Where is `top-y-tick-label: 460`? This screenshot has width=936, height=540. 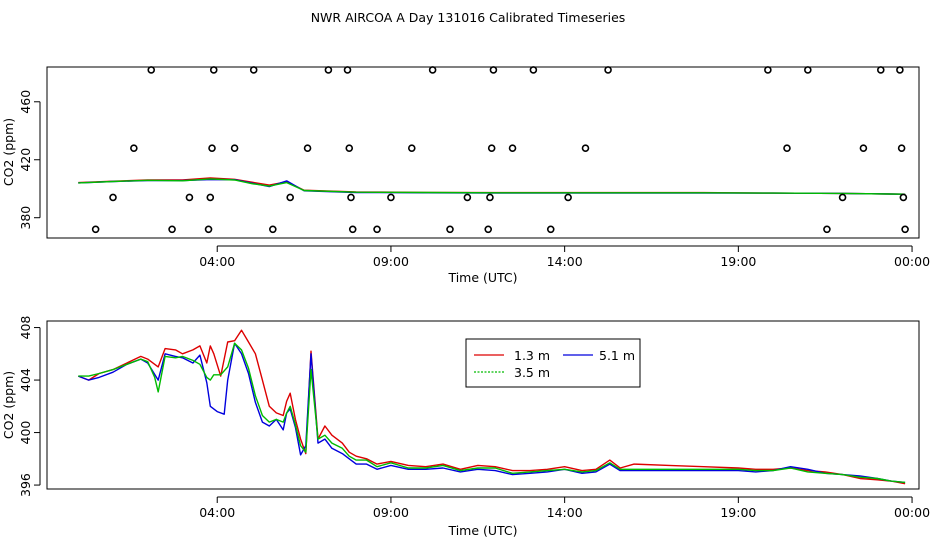
top-y-tick-label: 460 is located at coordinates (25, 102).